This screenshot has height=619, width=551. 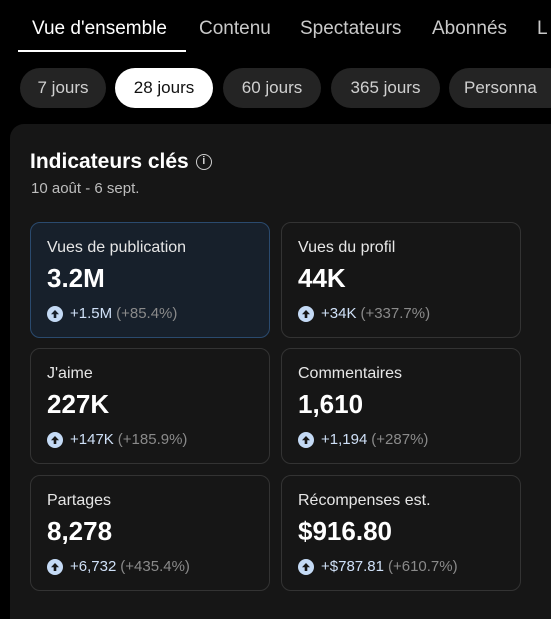 What do you see at coordinates (117, 247) in the screenshot?
I see `metric-label: Vues de publication` at bounding box center [117, 247].